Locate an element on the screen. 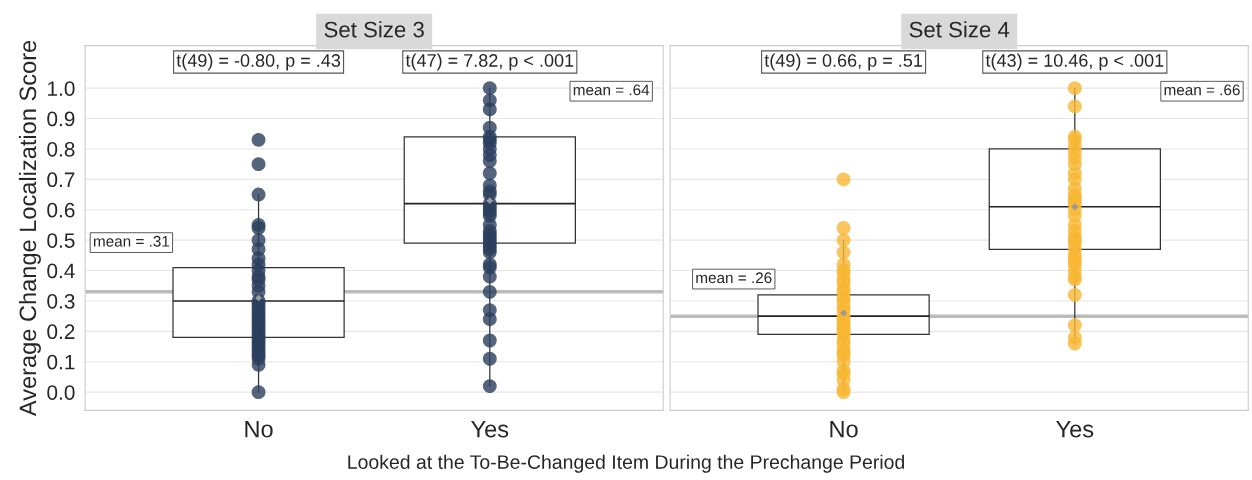  y-tick-label: 0.6 is located at coordinates (61, 210).